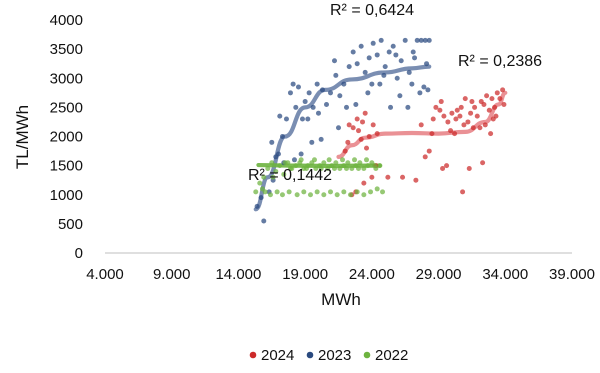 The image size is (600, 373). Describe the element at coordinates (105, 274) in the screenshot. I see `x-tick-label: 4.000` at that location.